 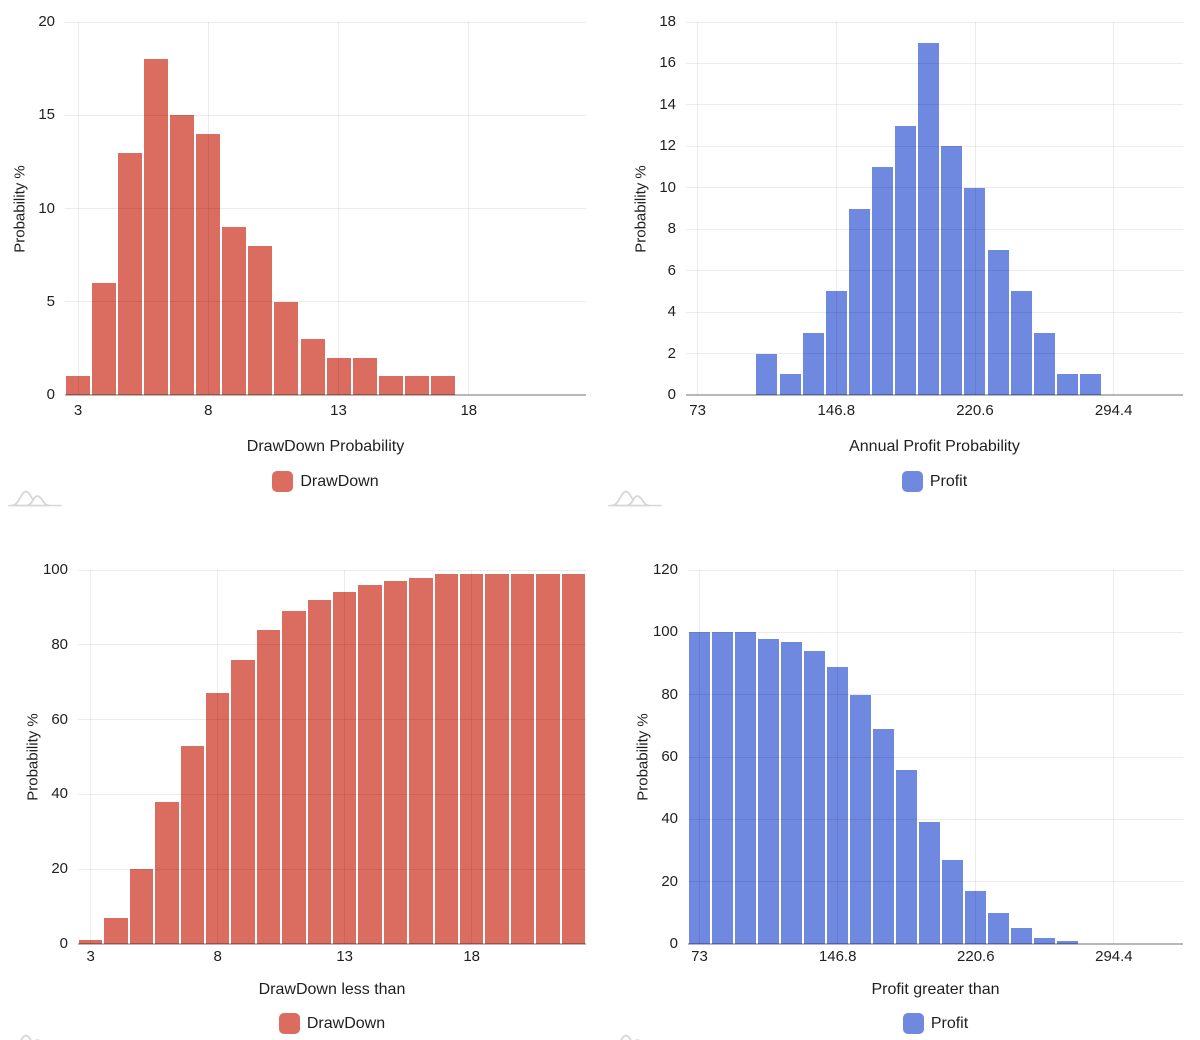 I want to click on x-axis-title: Annual Profit Probability, so click(x=934, y=446).